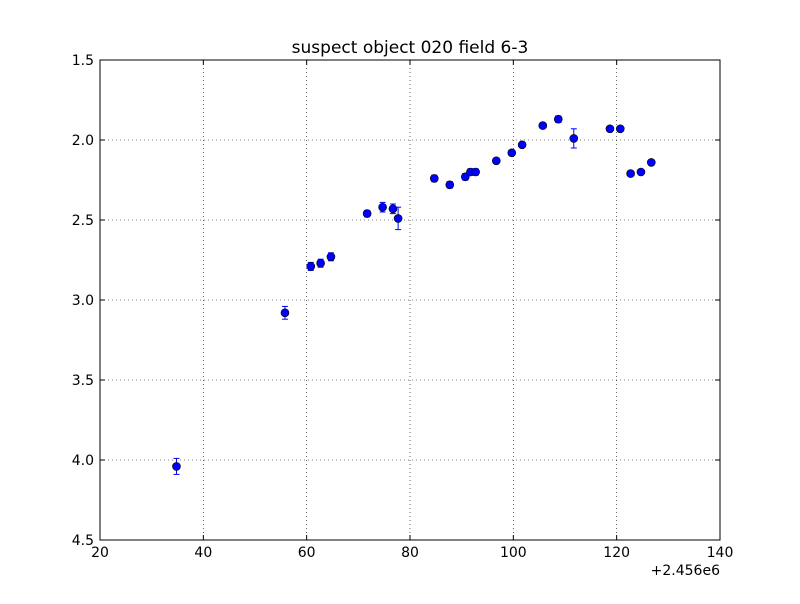 Image resolution: width=800 pixels, height=604 pixels. I want to click on x-tick-label: 120, so click(616, 553).